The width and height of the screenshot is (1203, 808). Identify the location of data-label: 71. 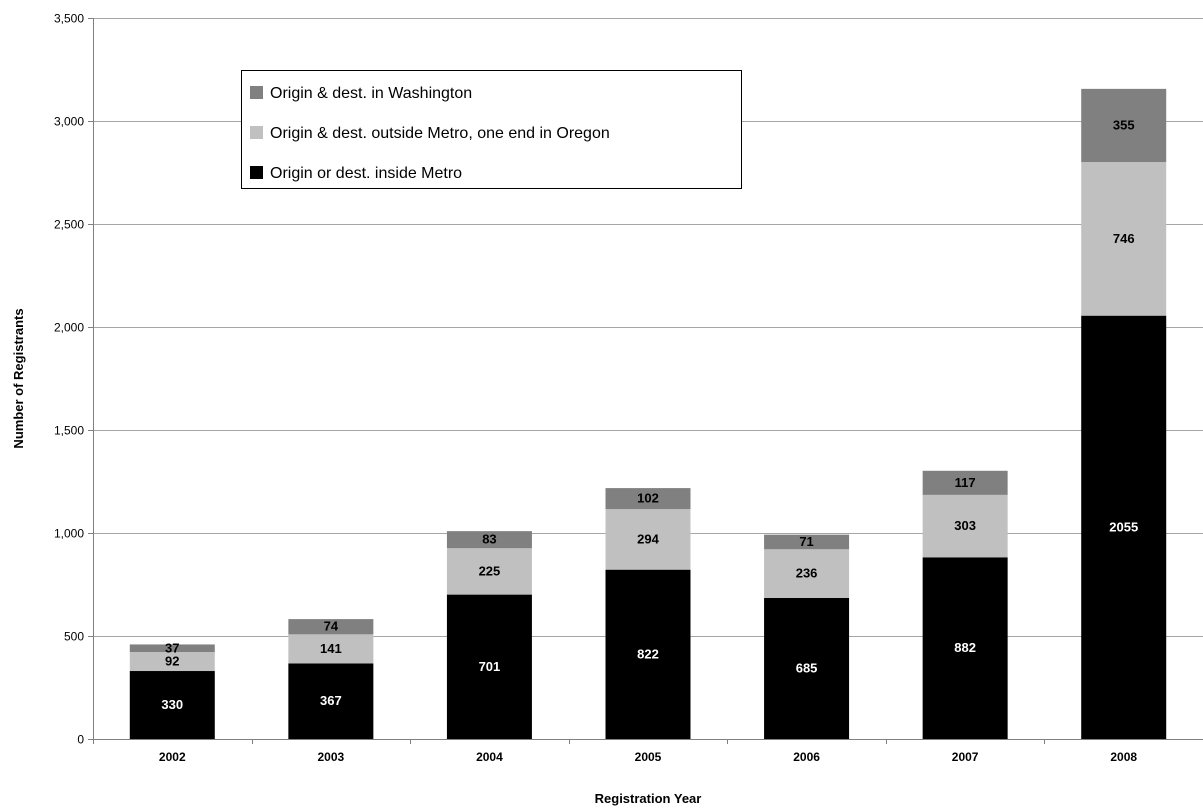
(806, 541).